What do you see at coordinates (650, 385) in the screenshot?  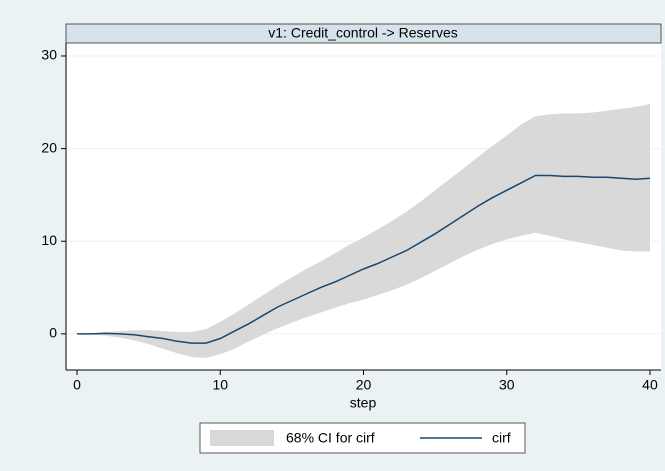 I see `x-tick-label: 40` at bounding box center [650, 385].